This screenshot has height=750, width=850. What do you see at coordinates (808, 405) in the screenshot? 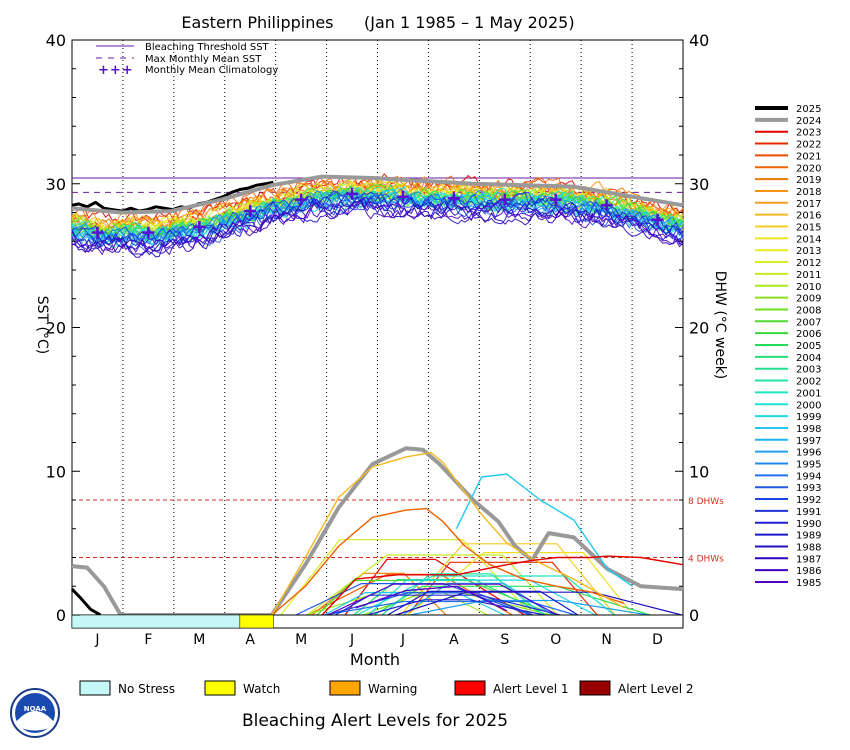
I see `year-legend-label: 2000` at bounding box center [808, 405].